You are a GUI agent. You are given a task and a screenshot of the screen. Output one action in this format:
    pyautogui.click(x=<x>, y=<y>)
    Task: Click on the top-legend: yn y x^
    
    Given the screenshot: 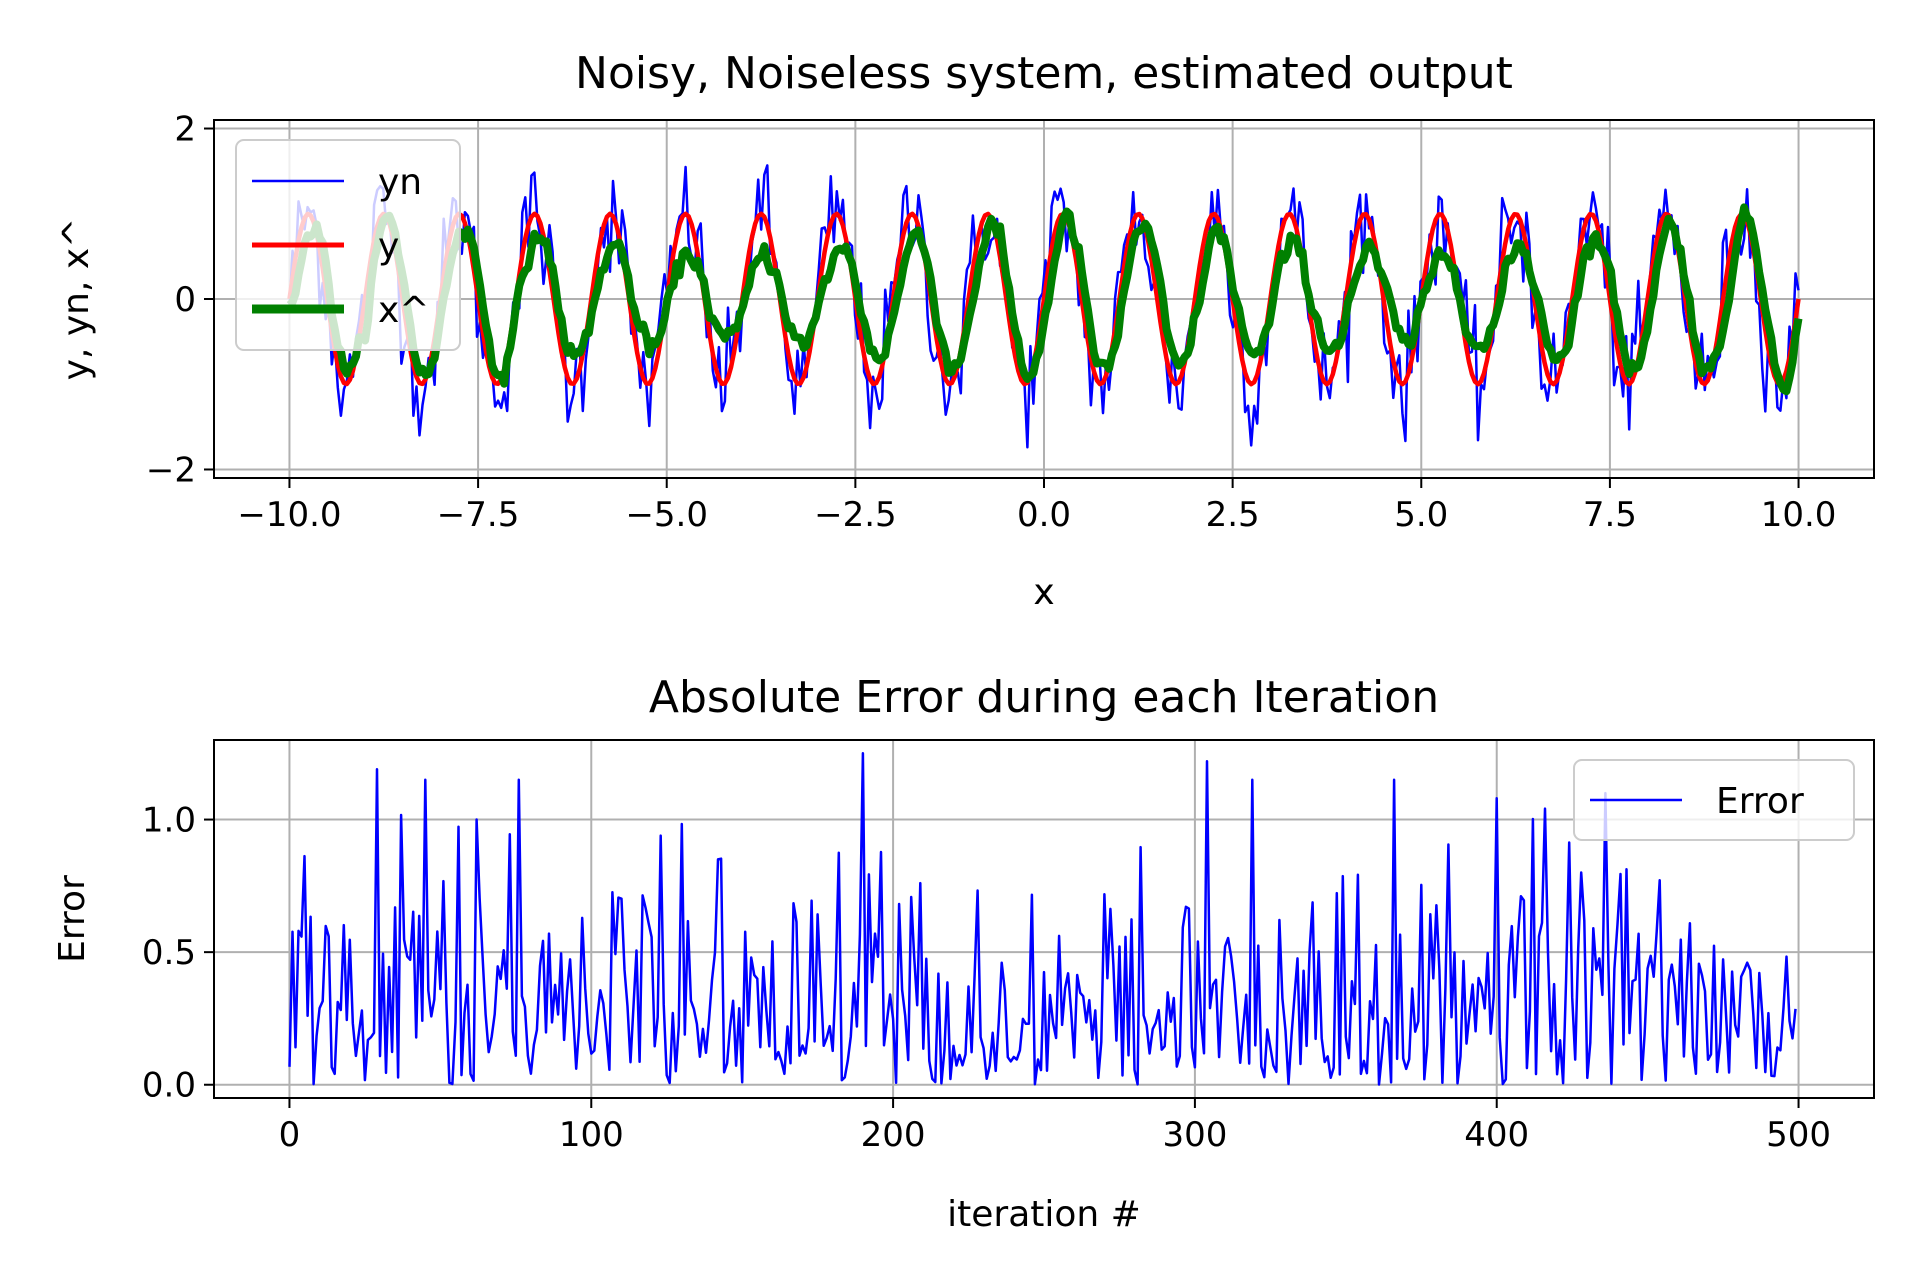 What is the action you would take?
    pyautogui.click(x=348, y=245)
    